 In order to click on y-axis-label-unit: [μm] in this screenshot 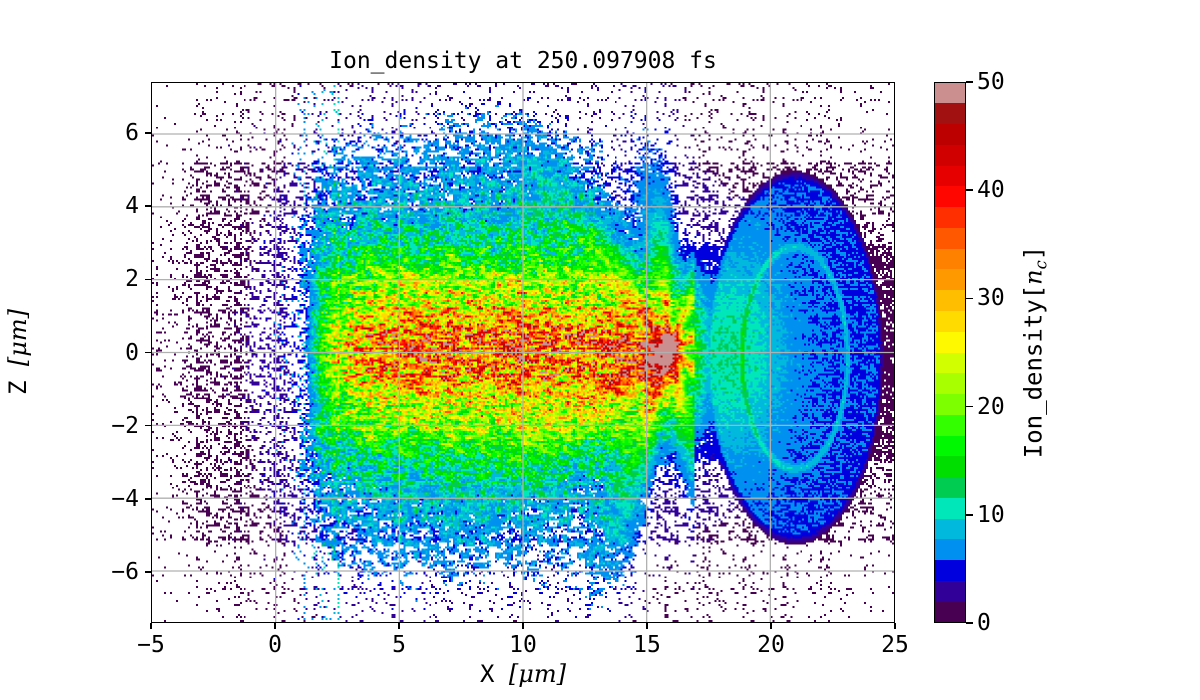, I will do `click(18, 338)`.